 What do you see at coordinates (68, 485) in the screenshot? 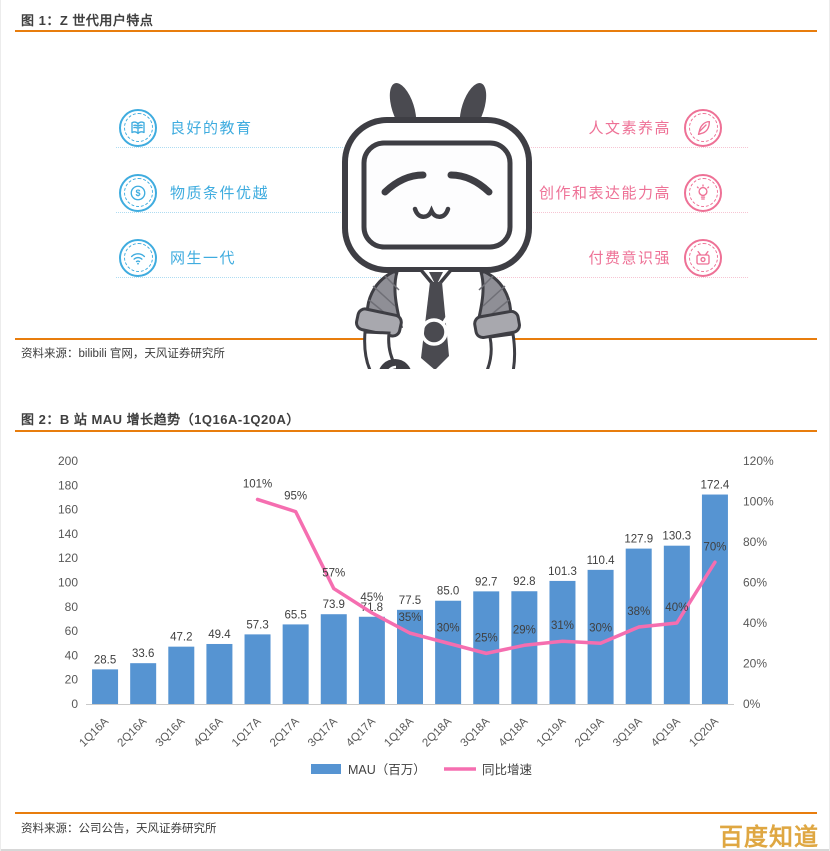
I see `y-tick-left-180: 180` at bounding box center [68, 485].